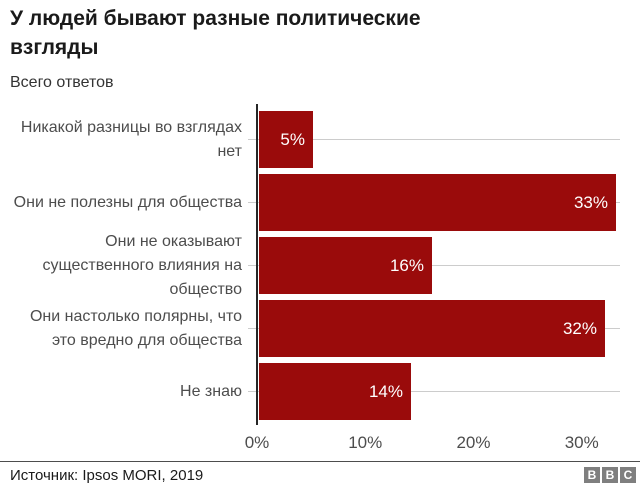  Describe the element at coordinates (590, 202) in the screenshot. I see `bar-value-label: 33%` at that location.